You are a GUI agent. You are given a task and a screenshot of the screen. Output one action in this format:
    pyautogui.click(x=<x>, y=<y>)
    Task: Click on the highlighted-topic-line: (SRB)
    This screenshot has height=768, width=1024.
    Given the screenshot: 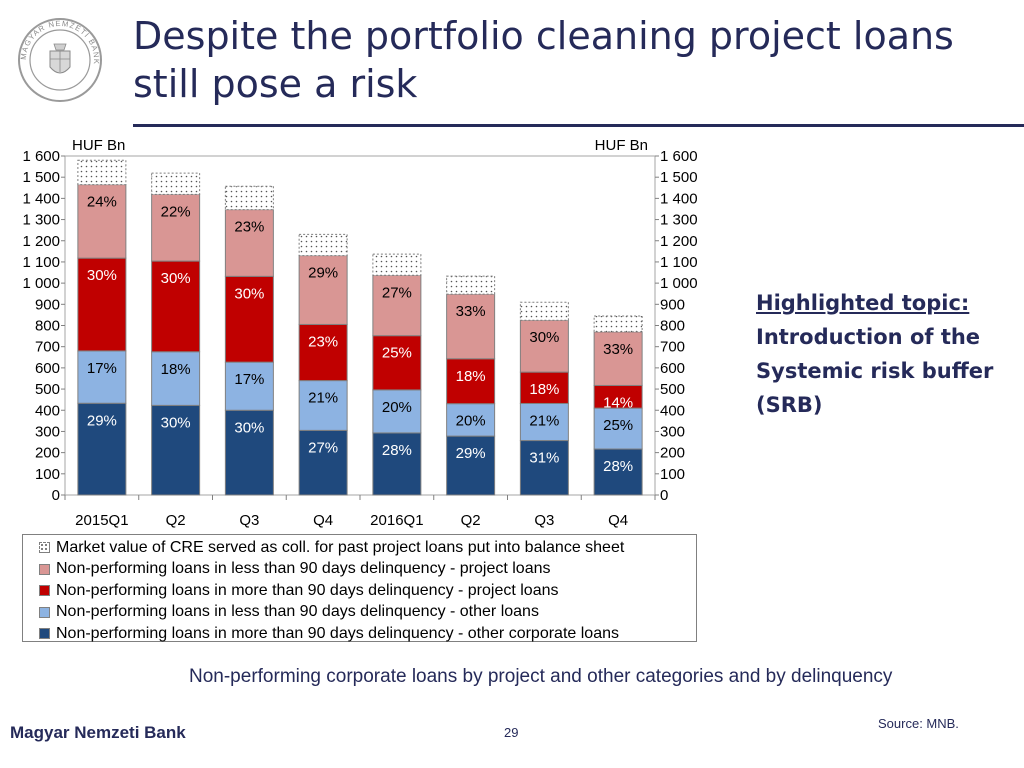 What is the action you would take?
    pyautogui.click(x=789, y=405)
    